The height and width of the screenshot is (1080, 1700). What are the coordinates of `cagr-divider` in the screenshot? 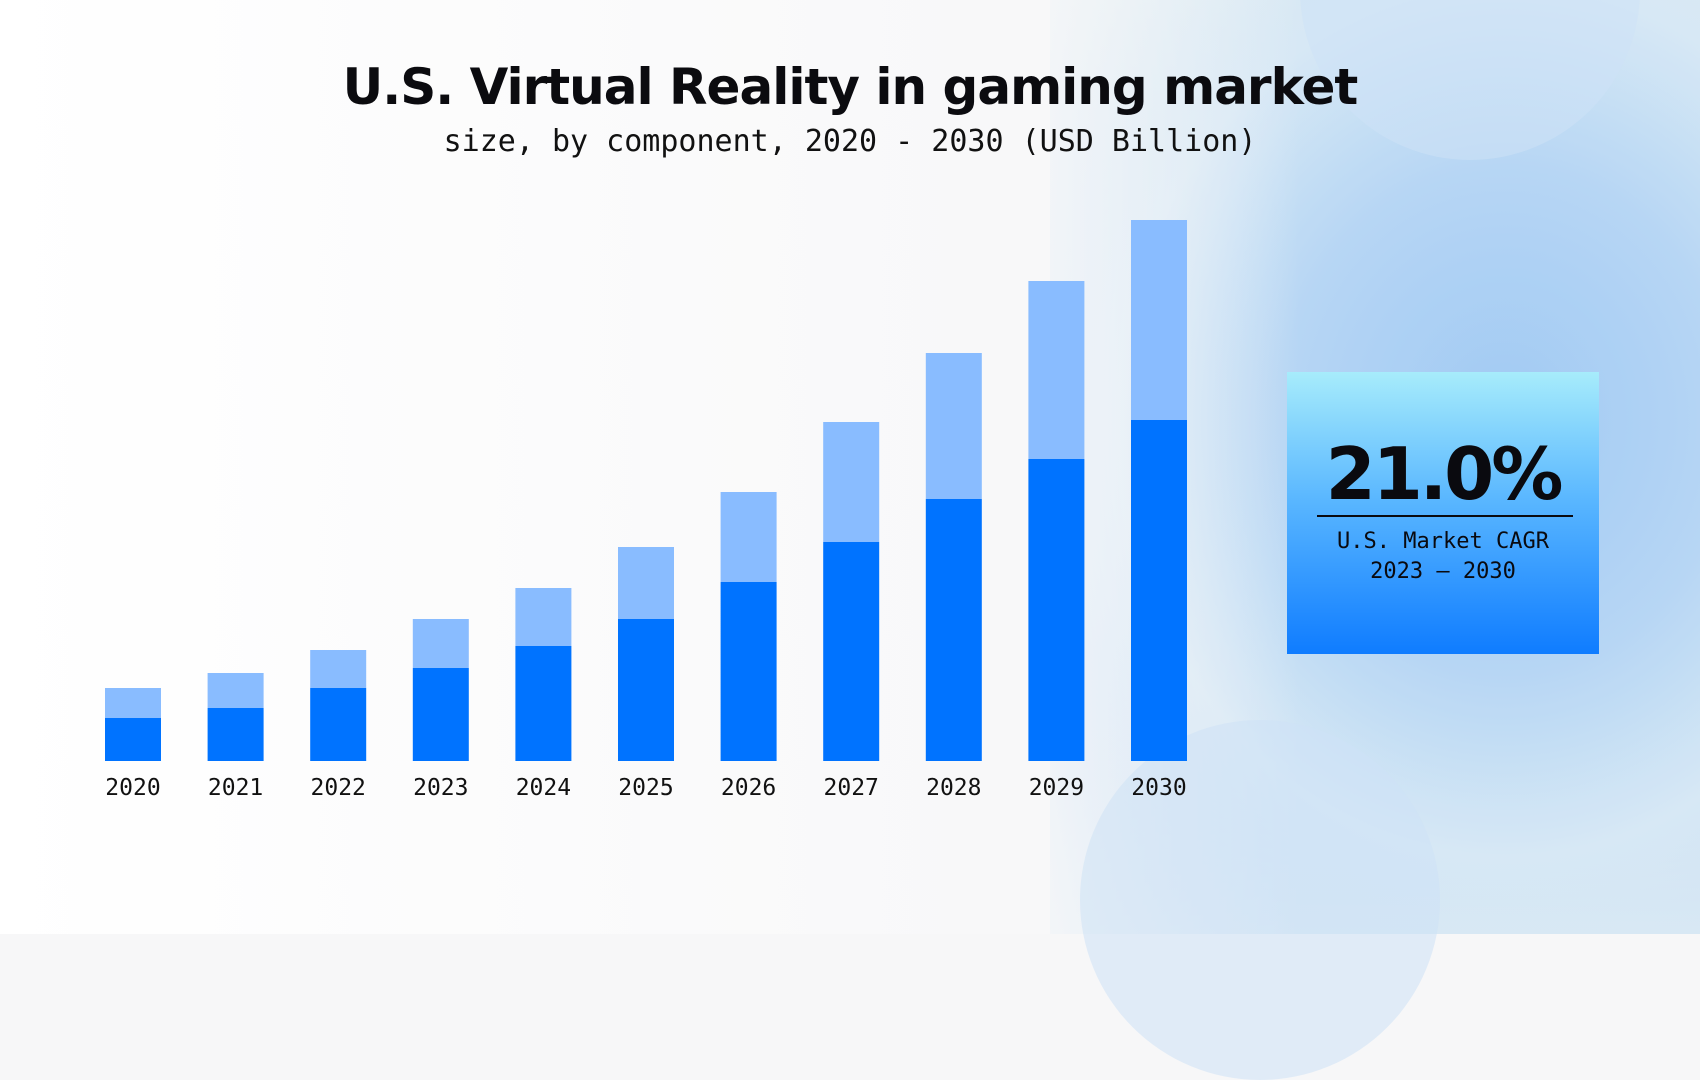 It's located at (1445, 516).